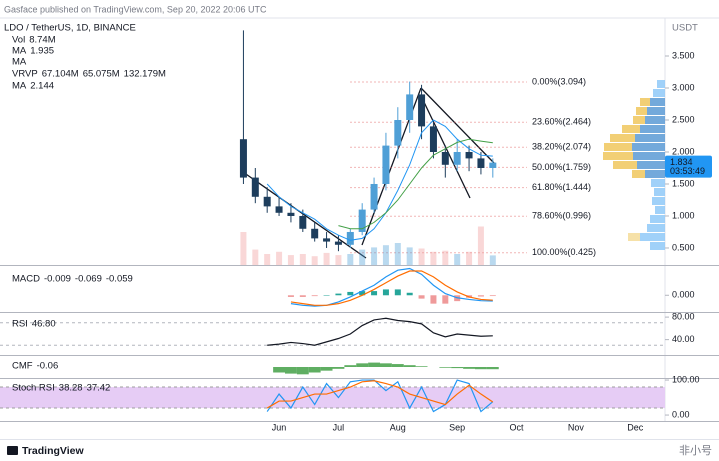  Describe the element at coordinates (339, 427) in the screenshot. I see `x-tick-label: Jul` at that location.